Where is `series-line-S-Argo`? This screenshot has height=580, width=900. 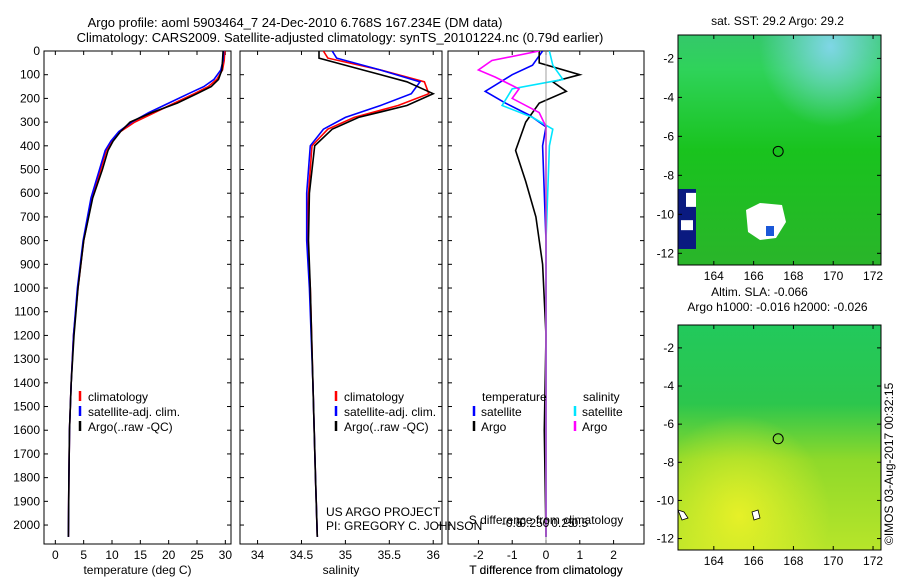 series-line-S-Argo is located at coordinates (511, 294).